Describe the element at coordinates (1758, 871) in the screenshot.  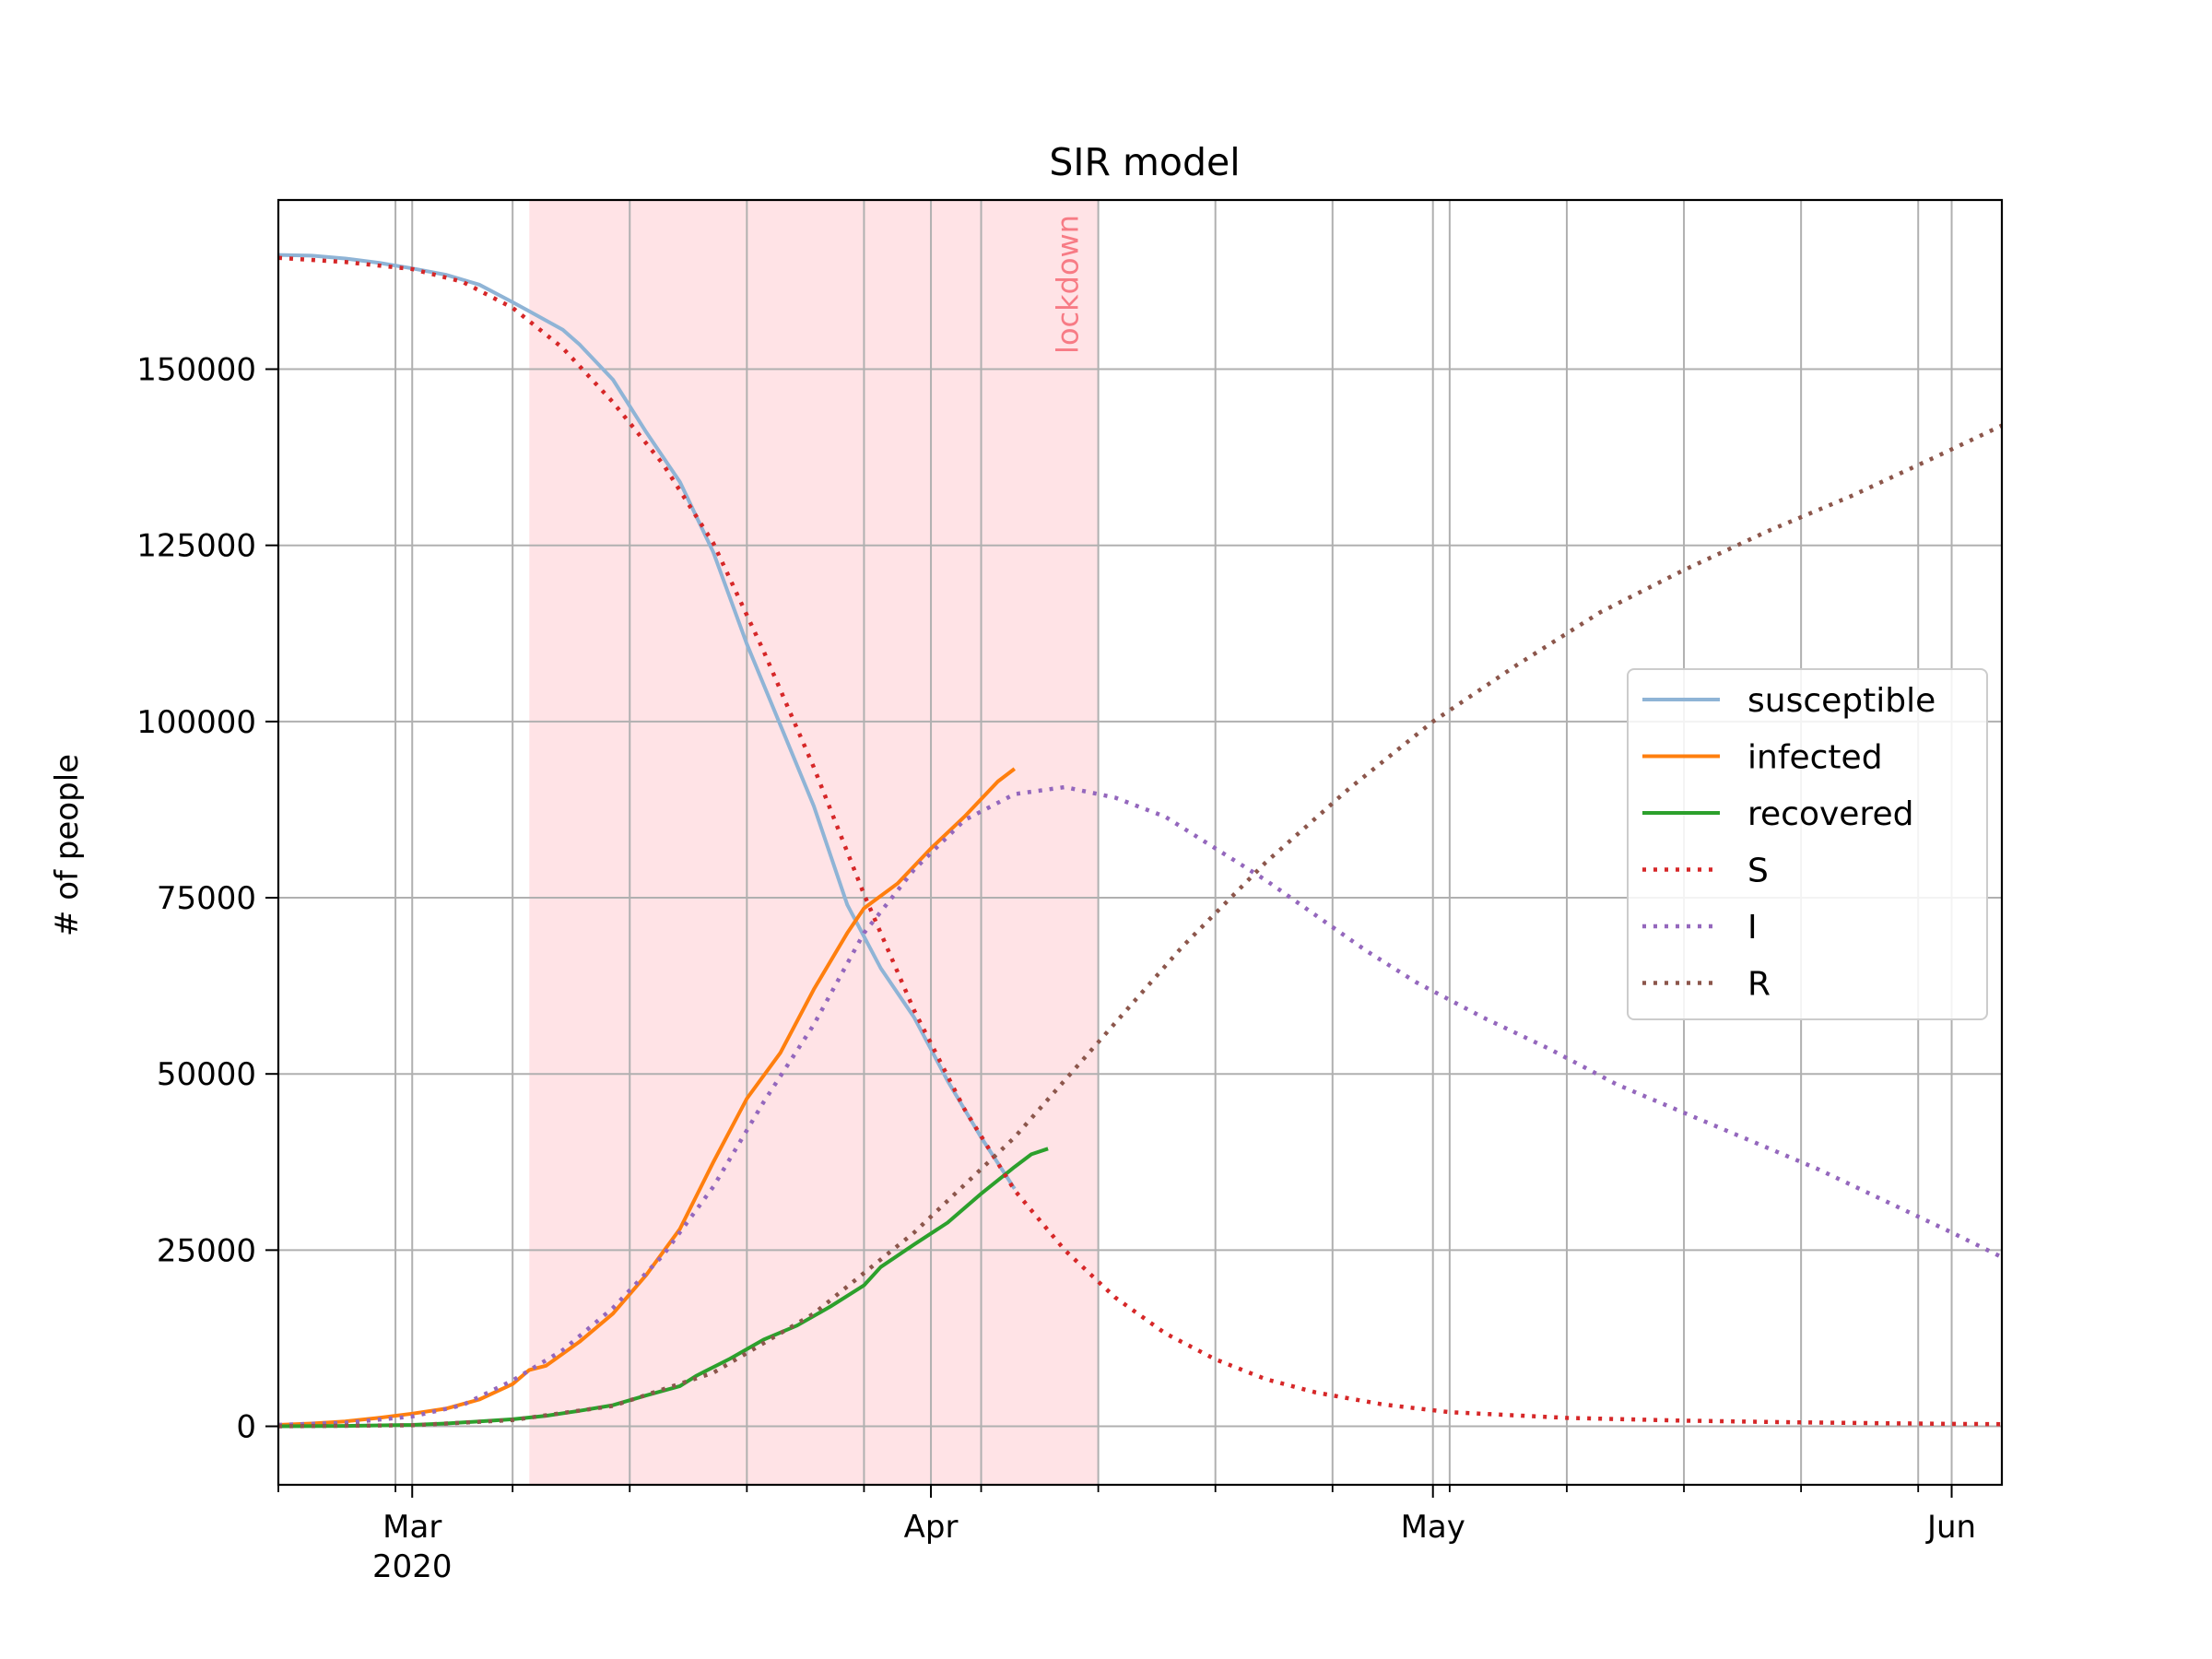
I see `legend-entry-S: S` at that location.